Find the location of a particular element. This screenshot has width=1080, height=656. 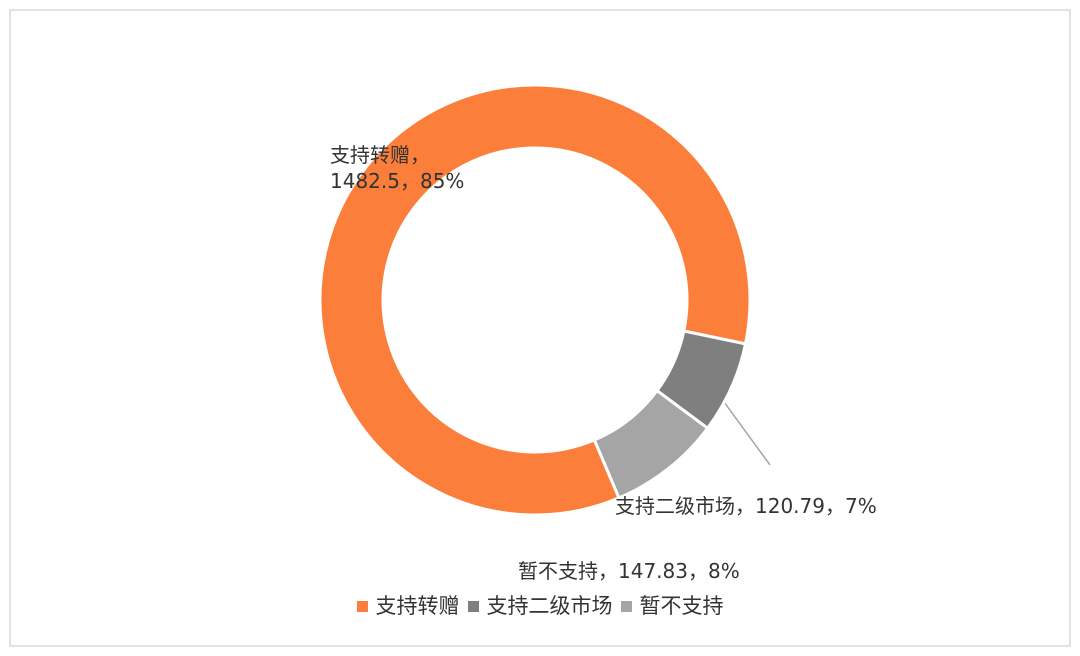

legend-label: 支持转赠 is located at coordinates (417, 606).